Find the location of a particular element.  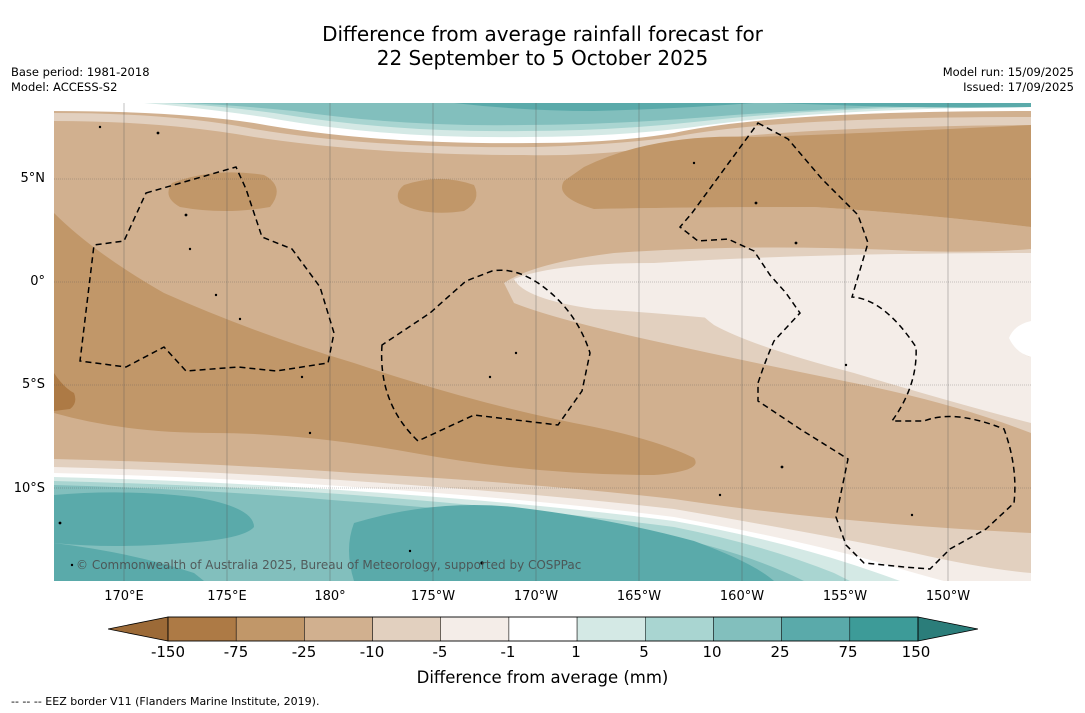

east-near-normal is located at coordinates (1020, 339).